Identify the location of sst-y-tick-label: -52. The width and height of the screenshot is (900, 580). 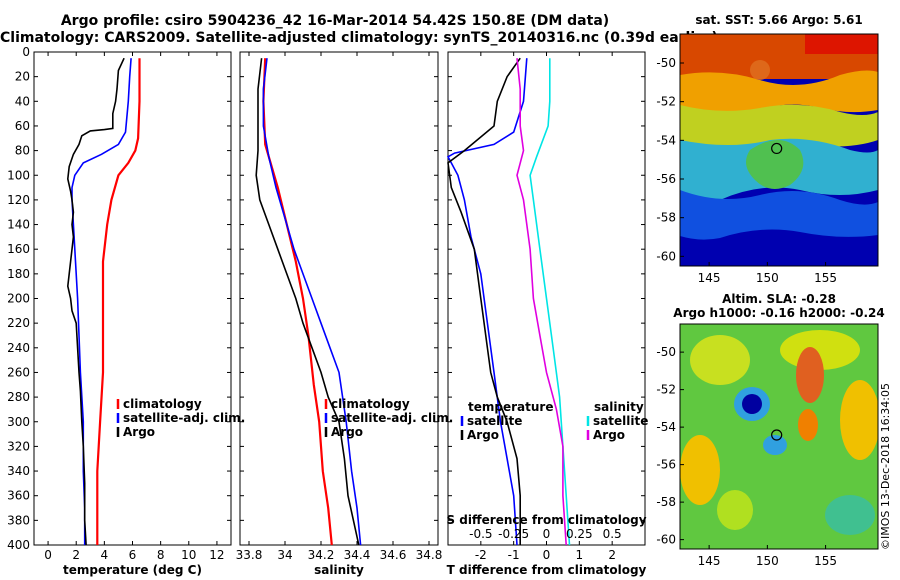
(666, 102).